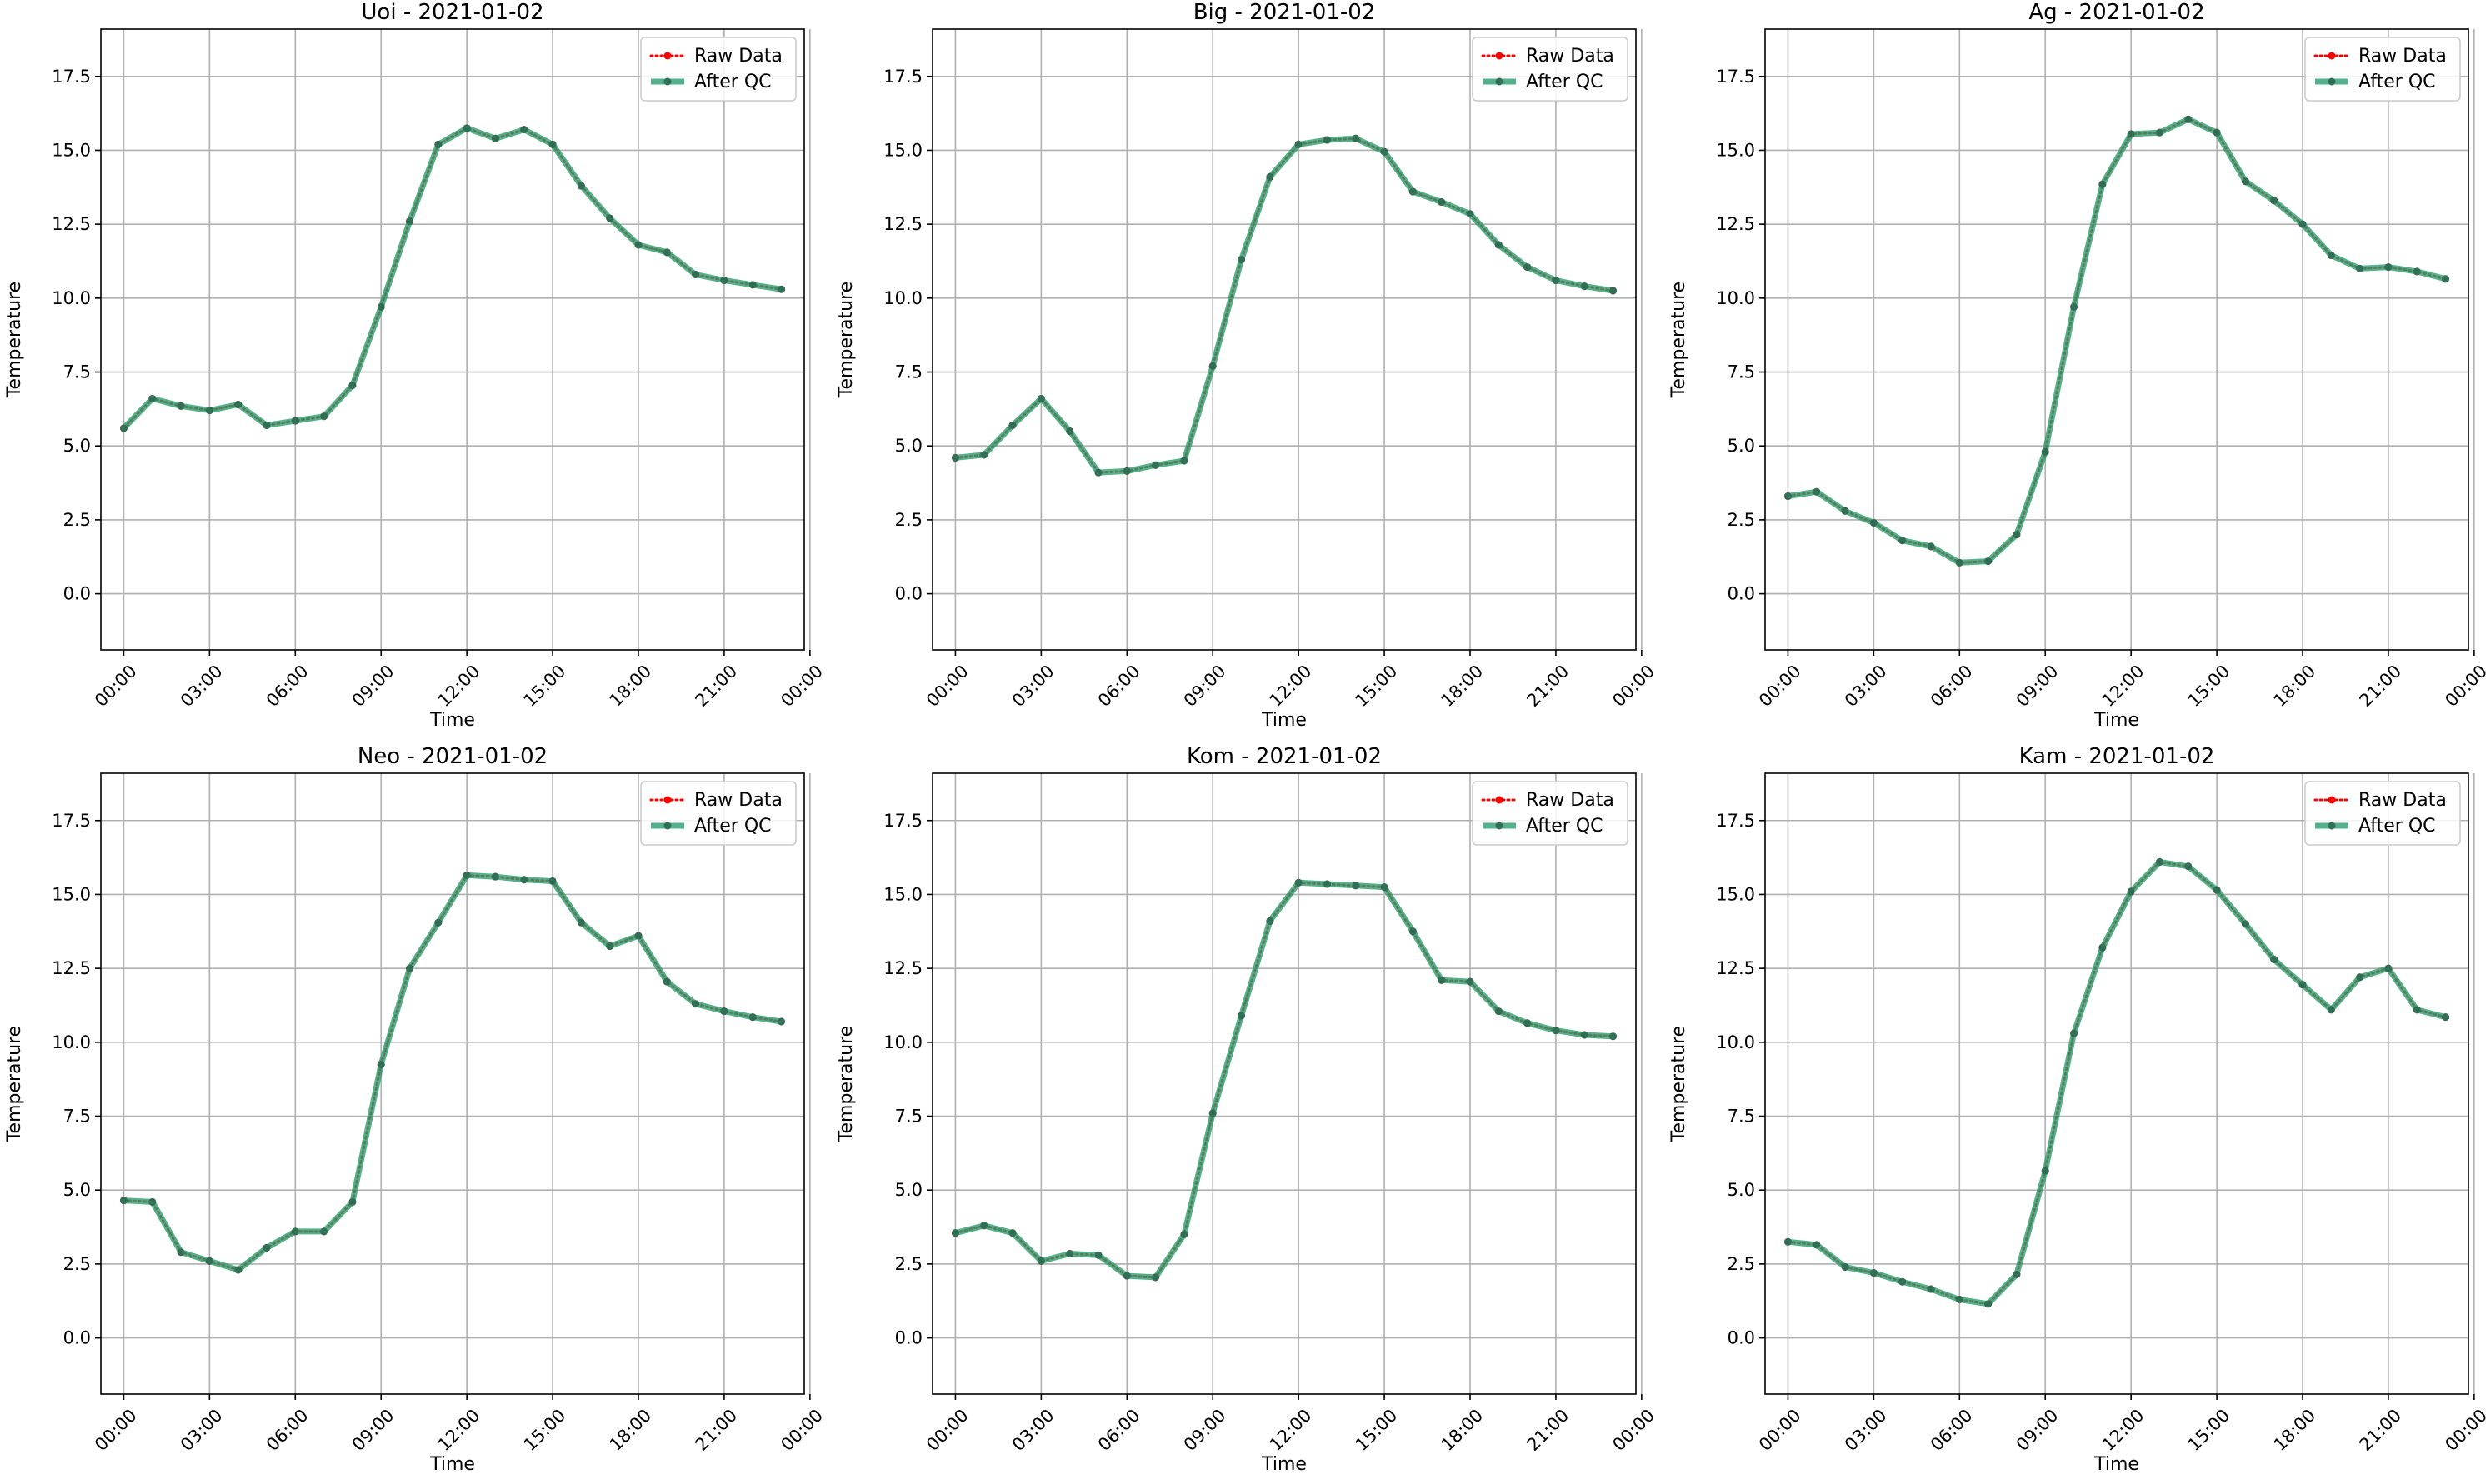  Describe the element at coordinates (1205, 686) in the screenshot. I see `x-tick-label: 09:00` at that location.